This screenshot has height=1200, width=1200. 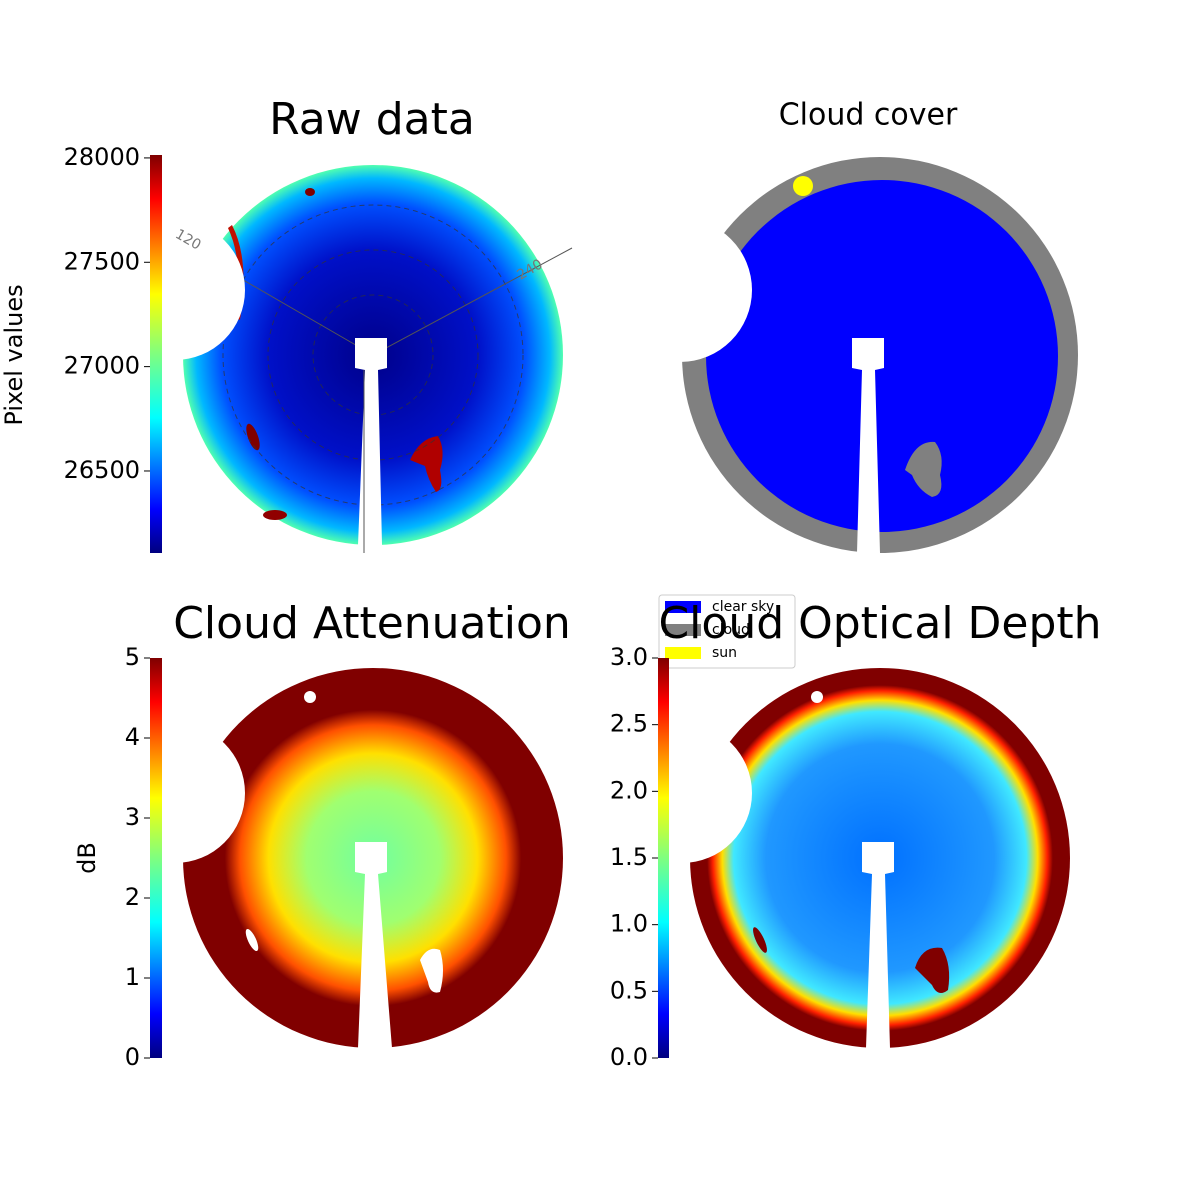 I want to click on optical-depth-image, so click(x=841, y=858).